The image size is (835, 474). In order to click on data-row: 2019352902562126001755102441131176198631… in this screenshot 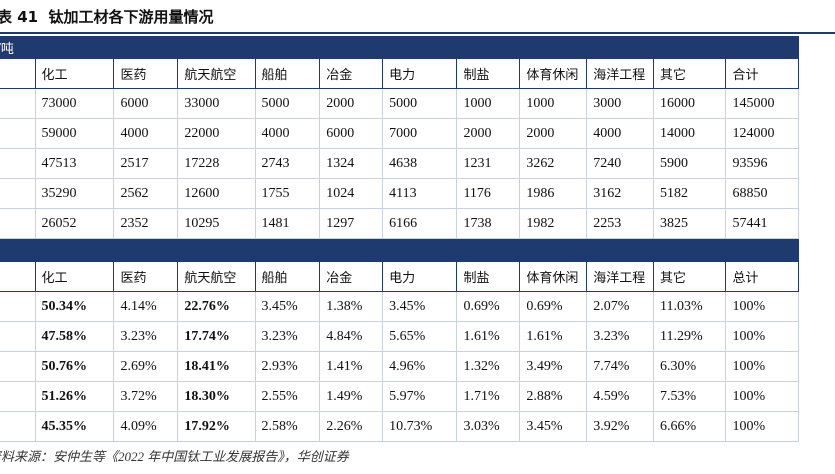, I will do `click(399, 193)`.